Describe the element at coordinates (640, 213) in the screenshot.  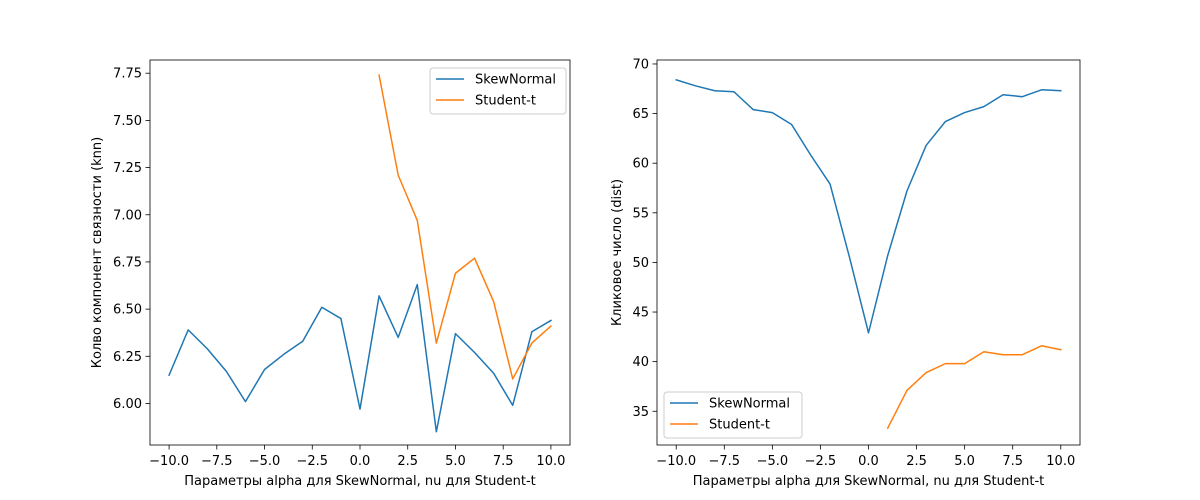
I see `y-tick-label: 55` at that location.